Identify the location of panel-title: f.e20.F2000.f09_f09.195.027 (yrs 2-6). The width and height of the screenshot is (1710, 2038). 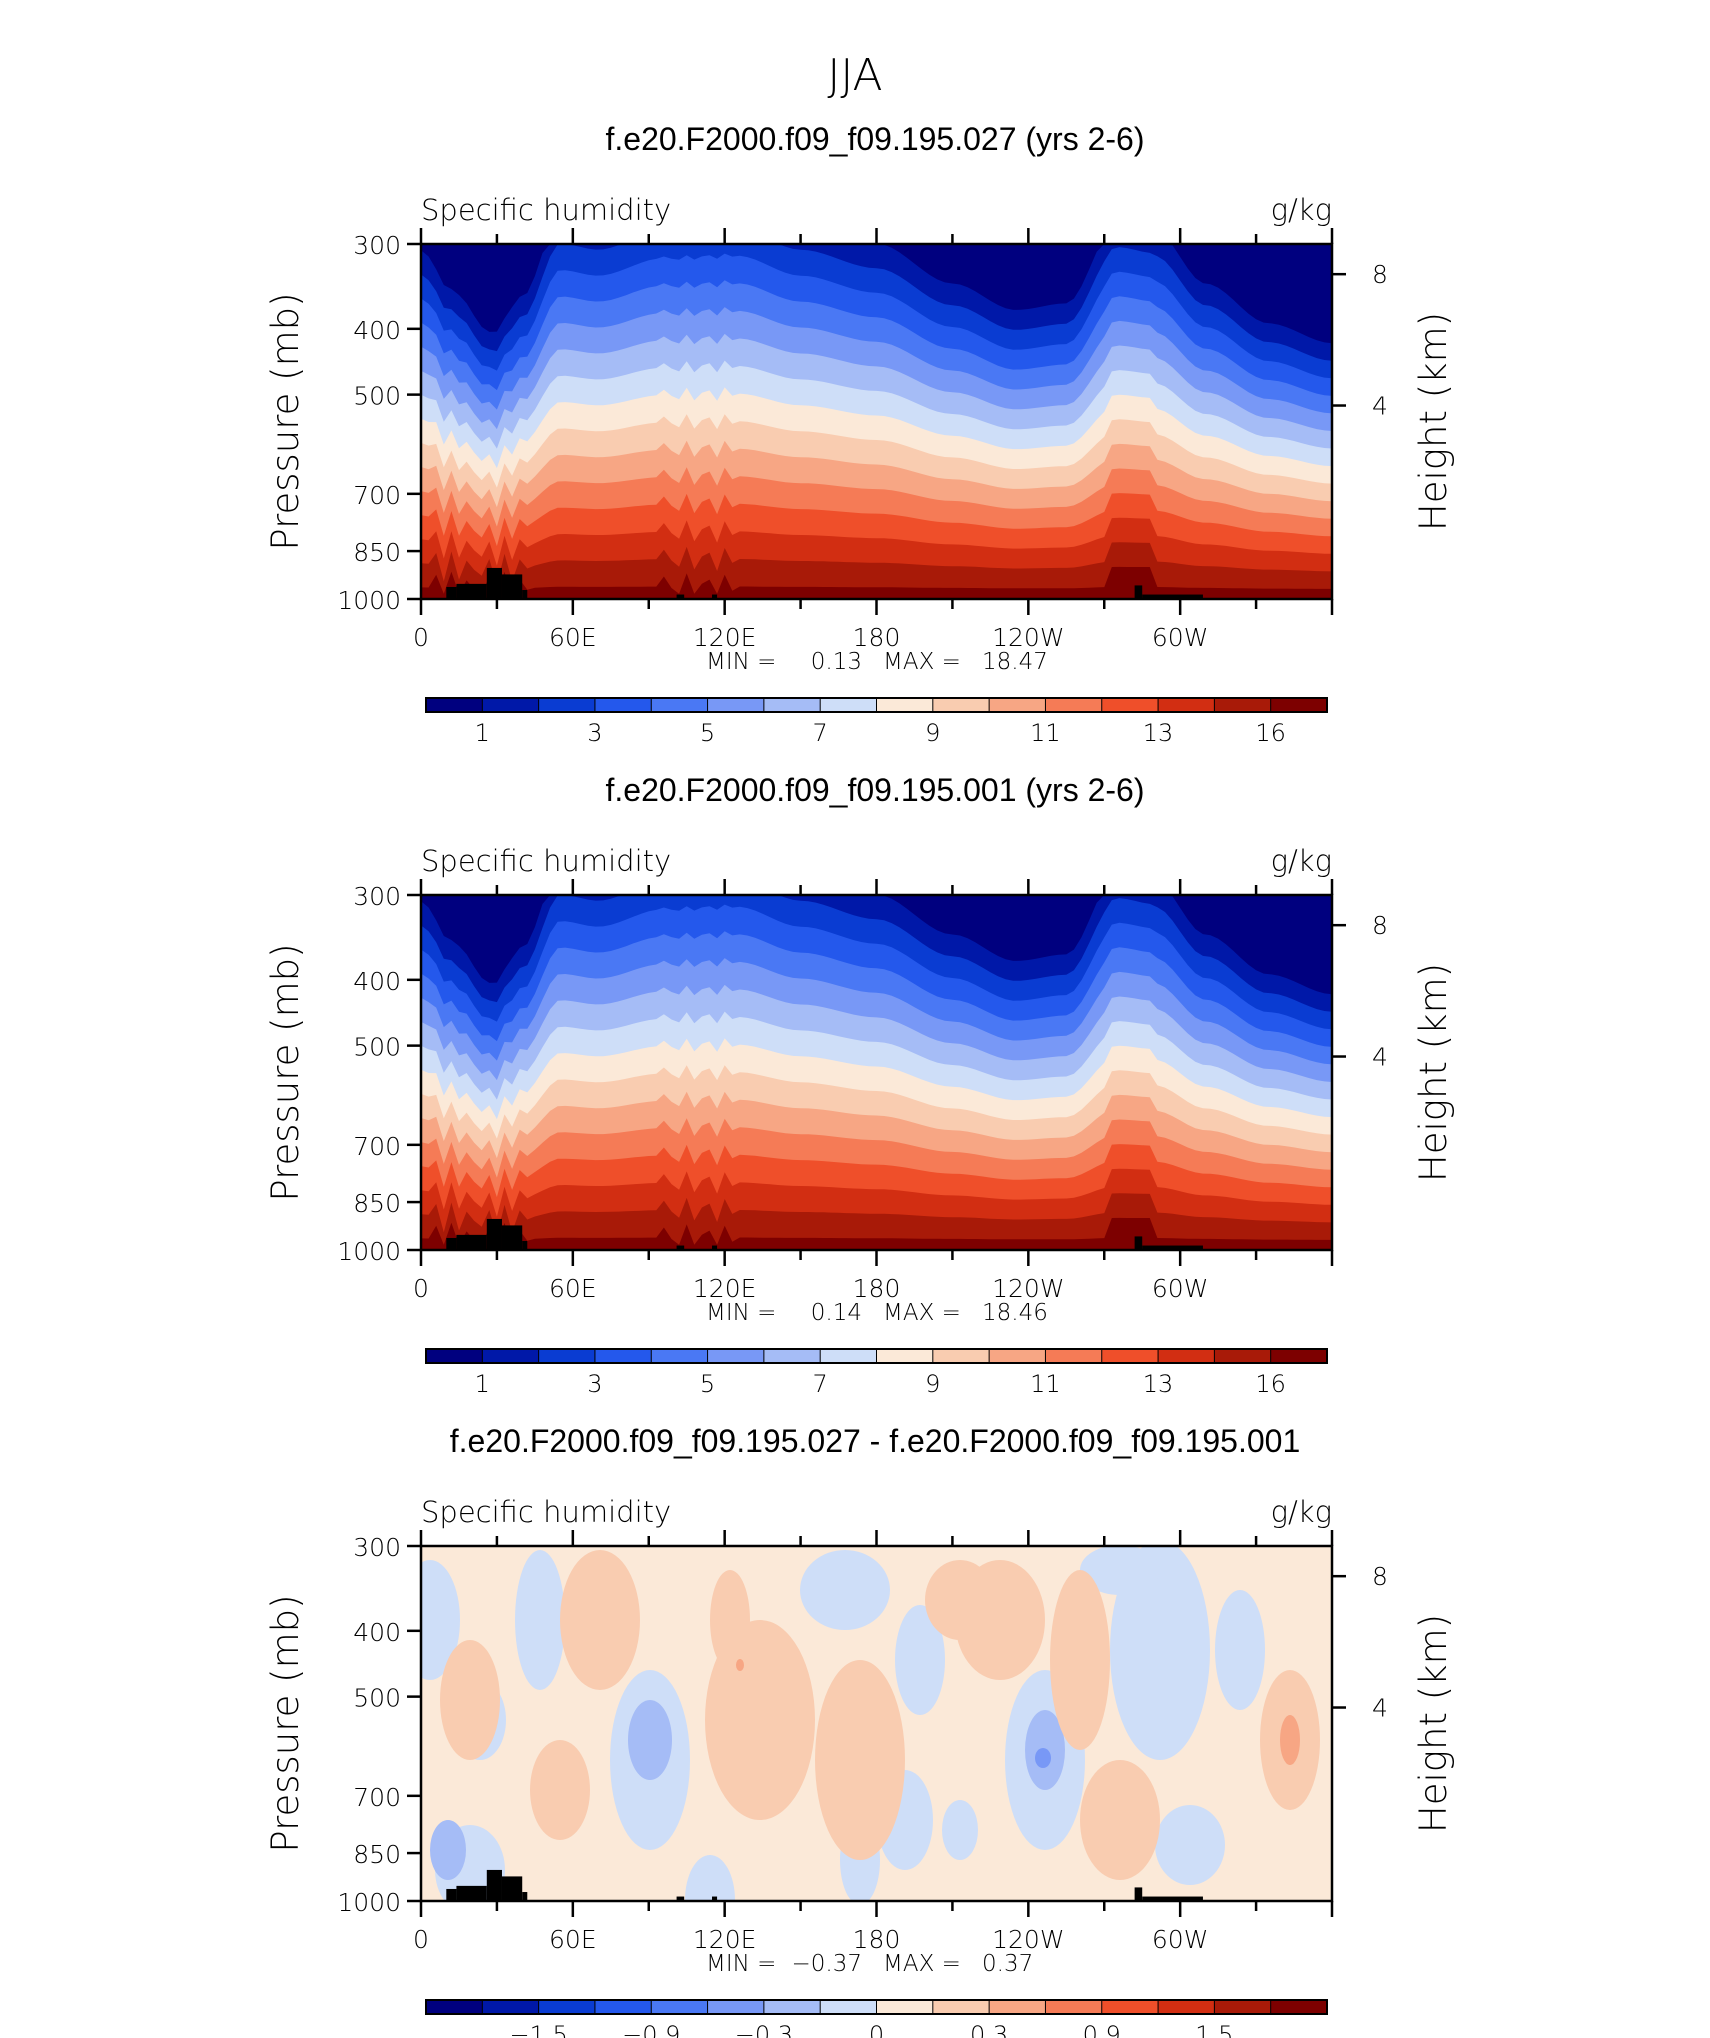
(874, 139).